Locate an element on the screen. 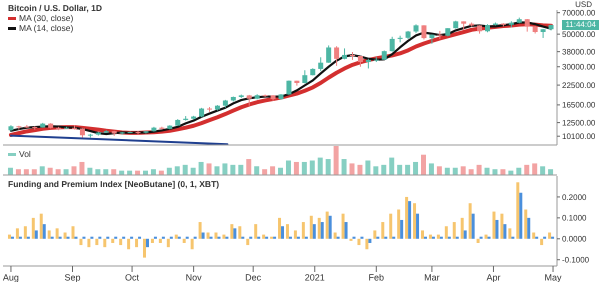 The image size is (600, 297). x-tick-label: 2021 is located at coordinates (314, 277).